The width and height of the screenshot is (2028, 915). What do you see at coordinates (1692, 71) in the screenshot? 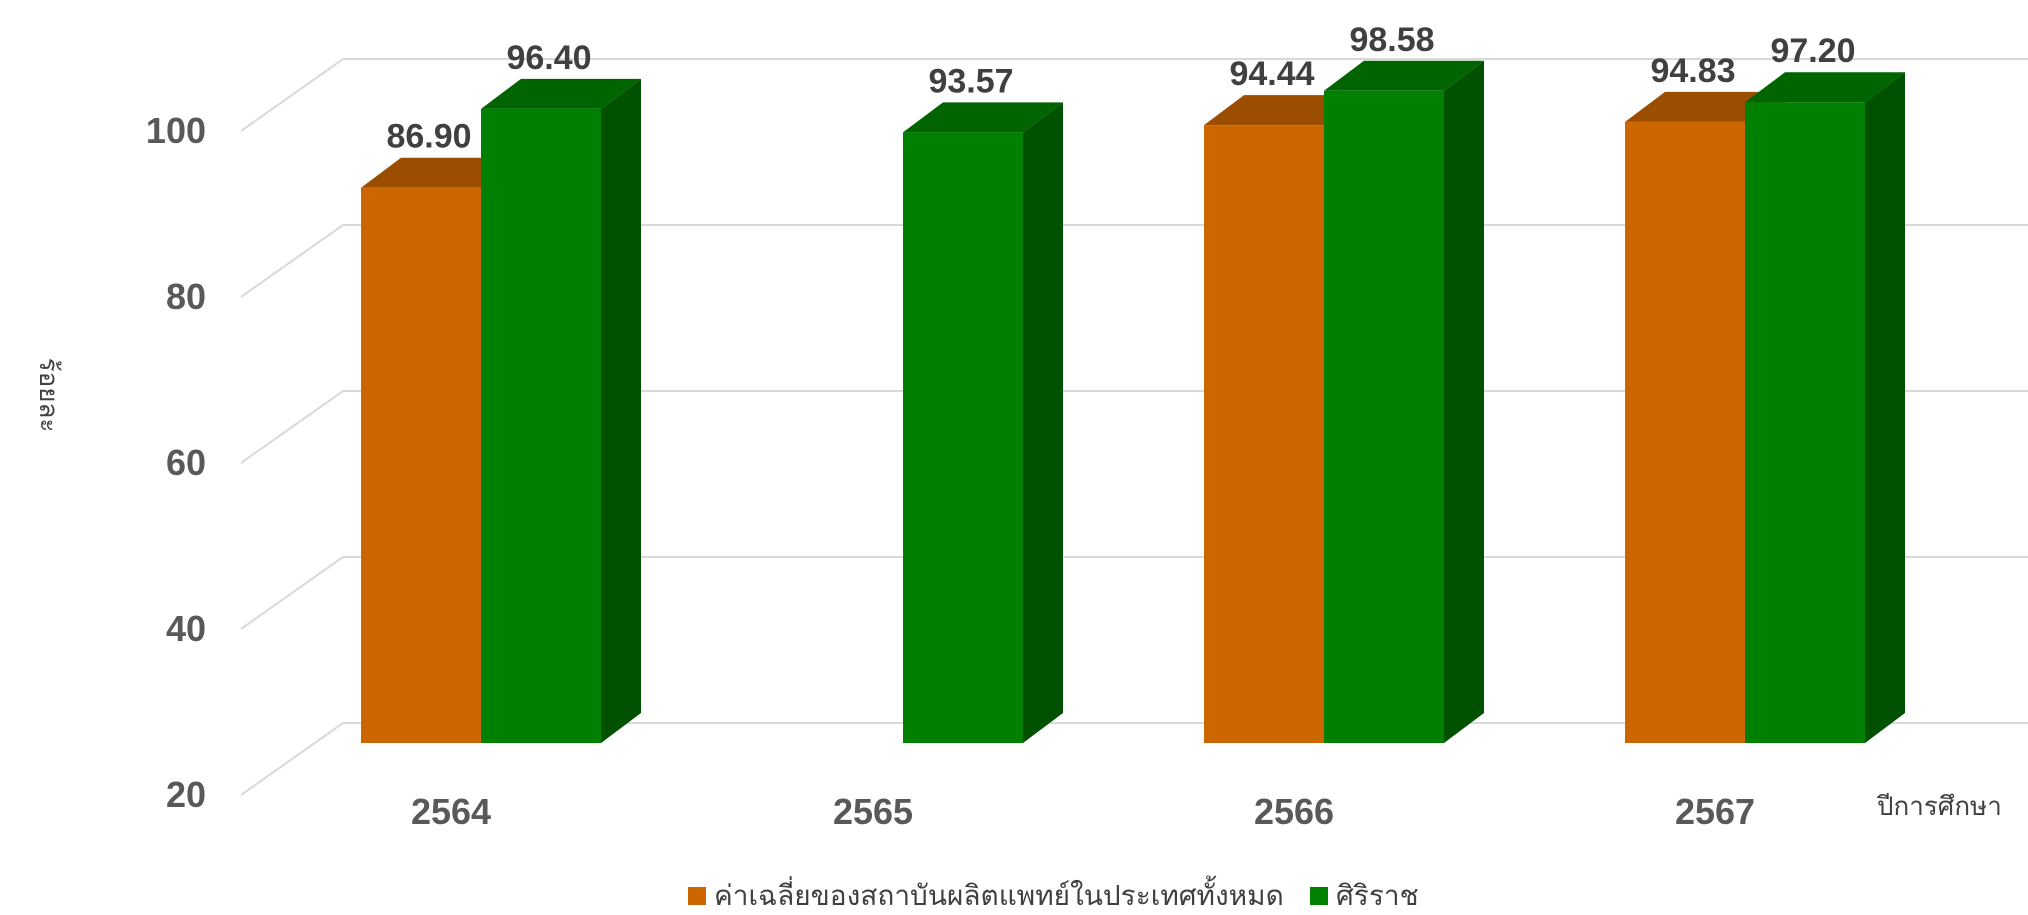
I see `data-label-national-average: 94.83` at bounding box center [1692, 71].